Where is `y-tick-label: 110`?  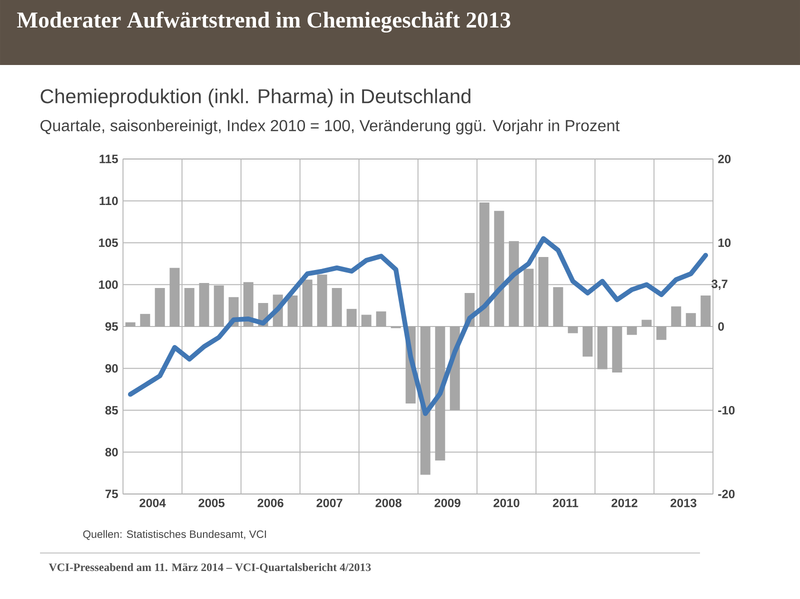
y-tick-label: 110 is located at coordinates (109, 201).